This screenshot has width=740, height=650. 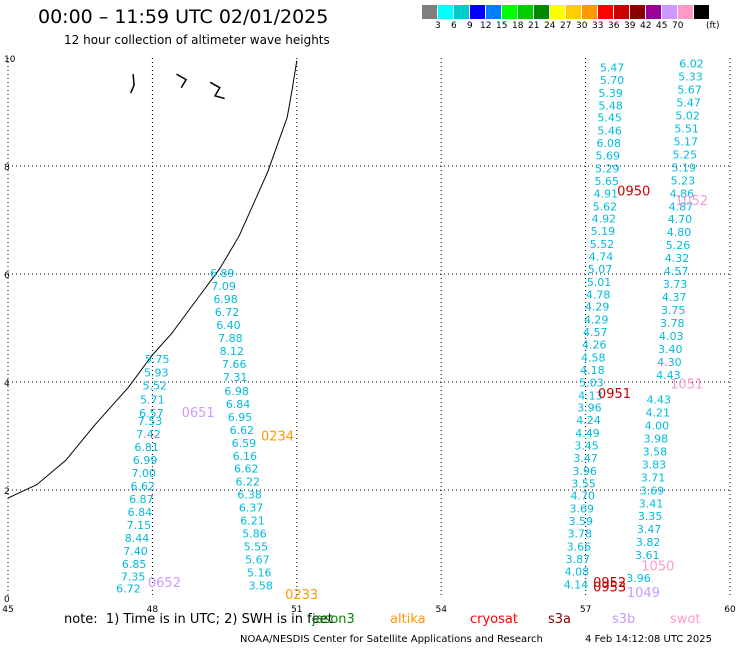 I want to click on track-time-label: 0652, so click(x=164, y=583).